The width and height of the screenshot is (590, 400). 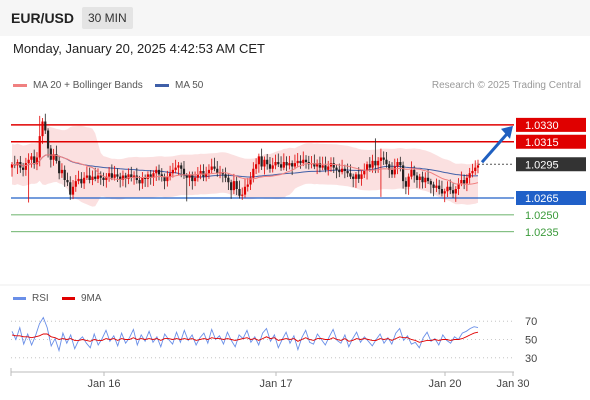 I want to click on legend-rsi: RSI, so click(x=31, y=298).